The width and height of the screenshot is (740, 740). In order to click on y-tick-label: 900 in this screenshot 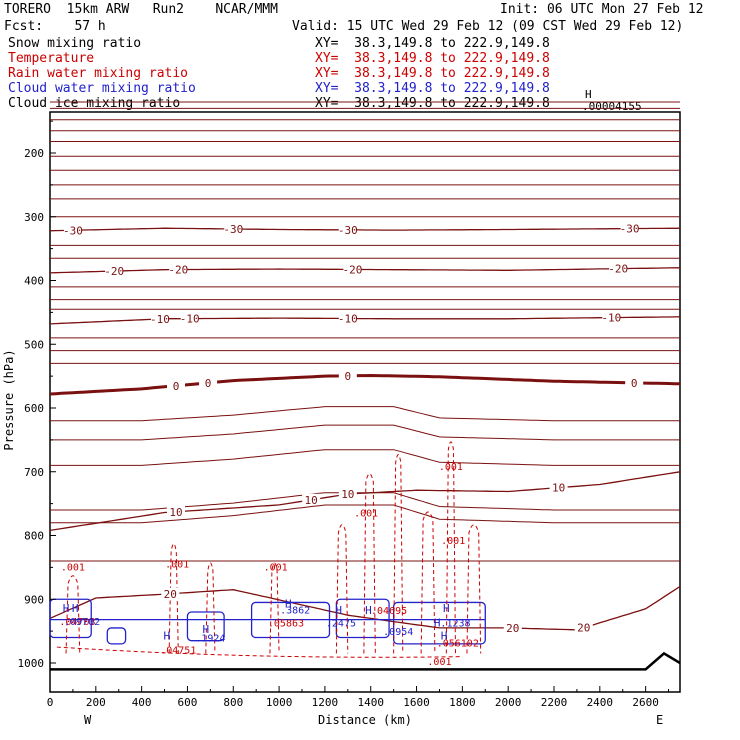, I will do `click(34, 599)`.